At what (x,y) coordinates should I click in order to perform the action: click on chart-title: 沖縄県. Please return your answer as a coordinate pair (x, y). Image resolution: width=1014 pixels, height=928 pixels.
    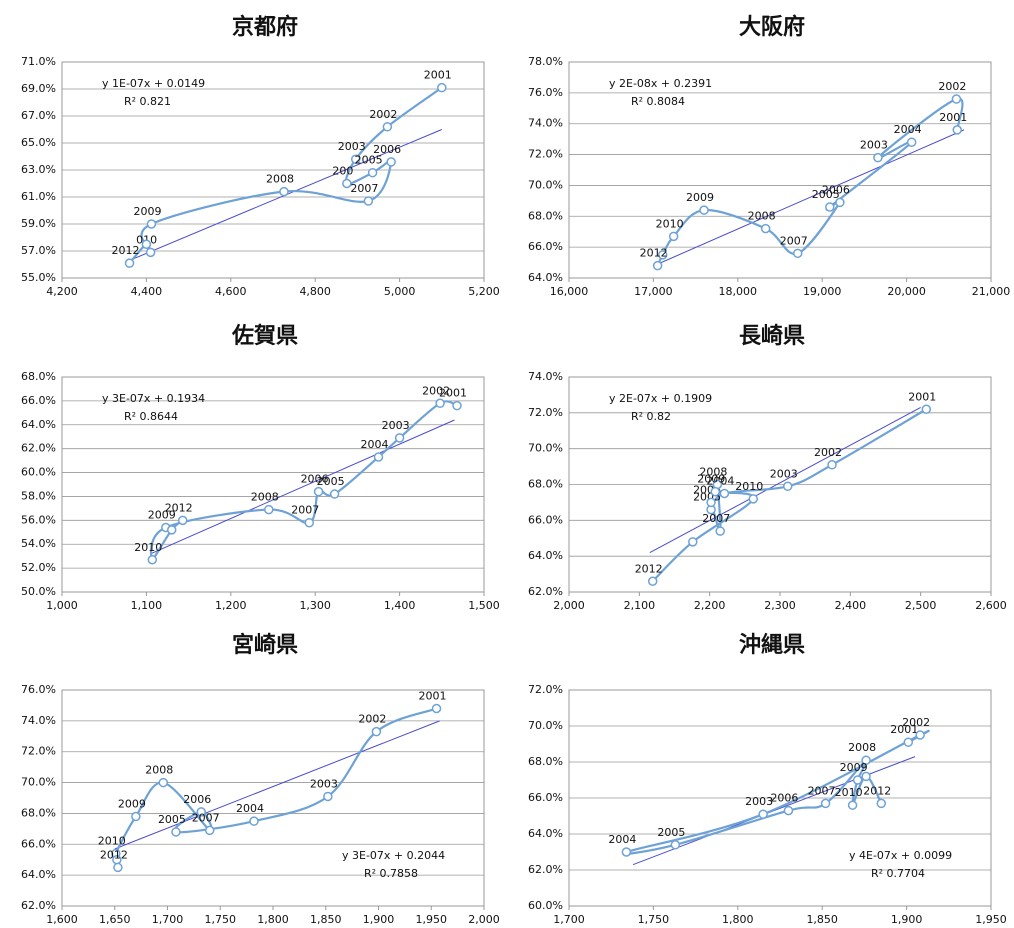
    Looking at the image, I should click on (772, 645).